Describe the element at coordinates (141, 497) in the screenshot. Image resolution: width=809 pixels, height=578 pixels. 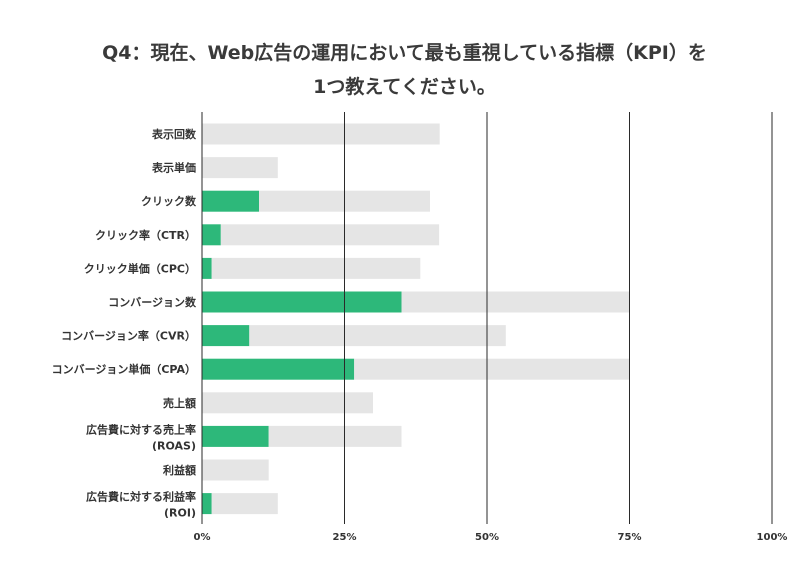
I see `category-label-line: 広告費に対する利益率` at that location.